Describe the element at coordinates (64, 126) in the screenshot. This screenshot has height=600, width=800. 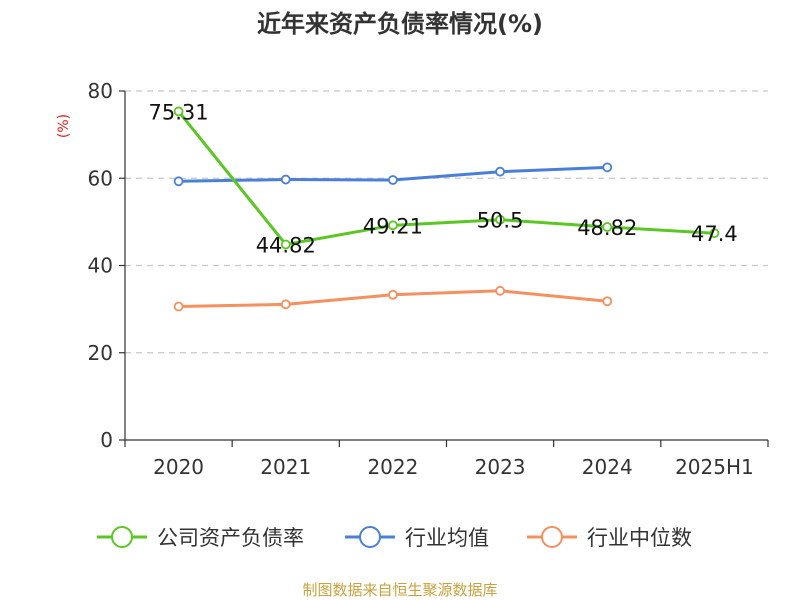
I see `y-axis-label: (%)` at that location.